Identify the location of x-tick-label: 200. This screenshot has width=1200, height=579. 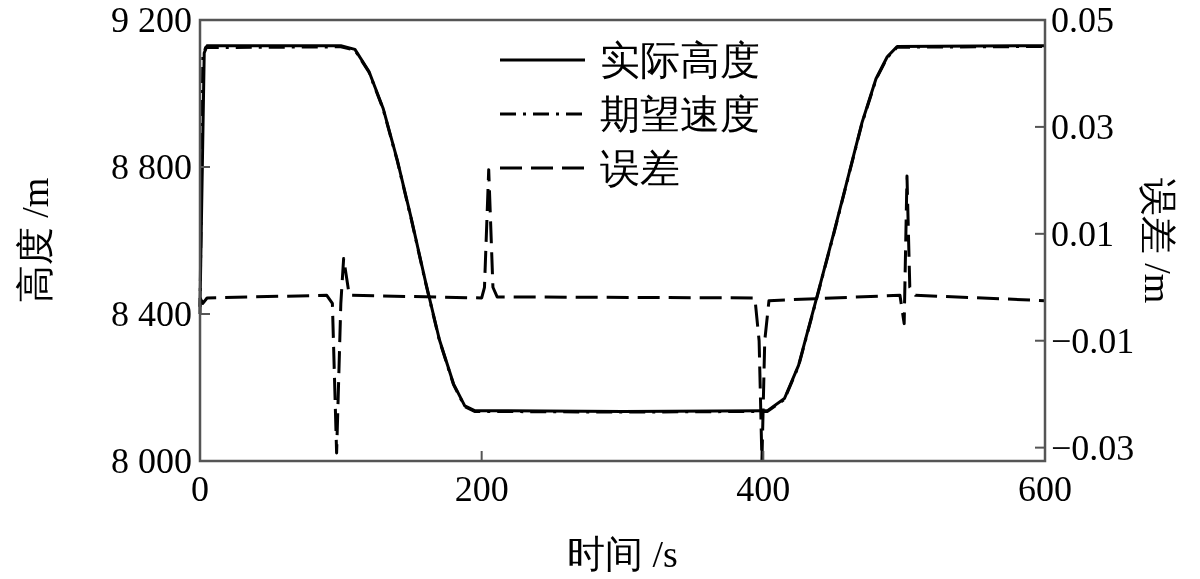
(481, 489).